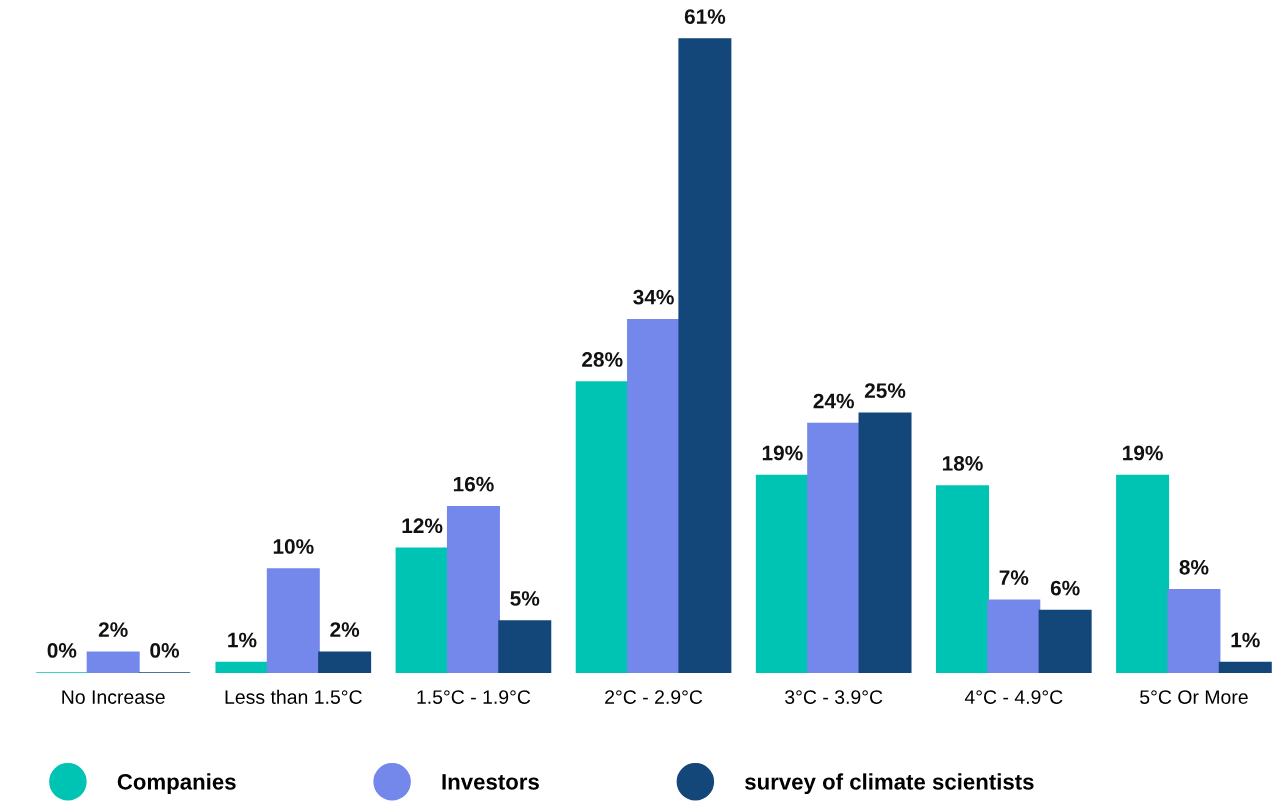  I want to click on data-label: 8%, so click(1194, 567).